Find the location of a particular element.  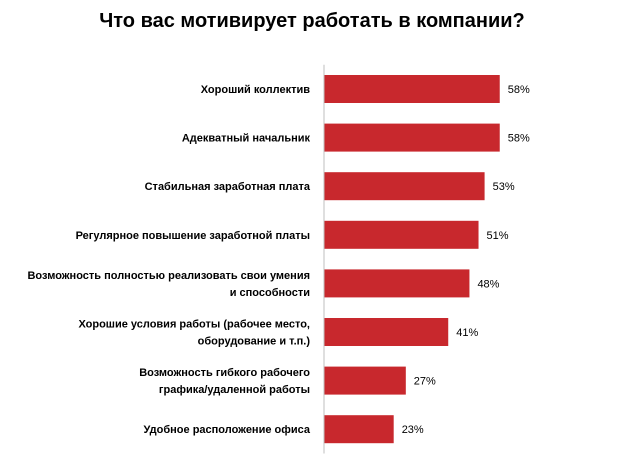

category-label: графика/удаленной работы is located at coordinates (234, 390).